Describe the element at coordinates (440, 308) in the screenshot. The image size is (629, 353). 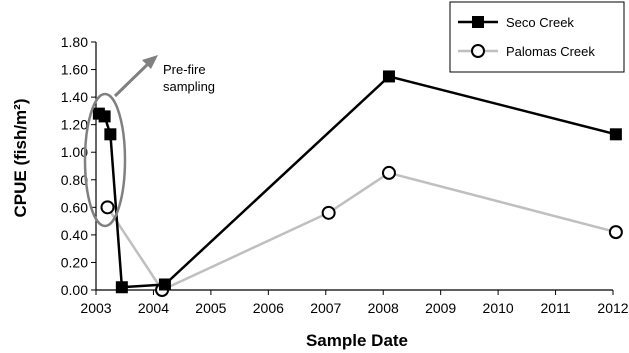
I see `x-tick-label: 2009` at that location.